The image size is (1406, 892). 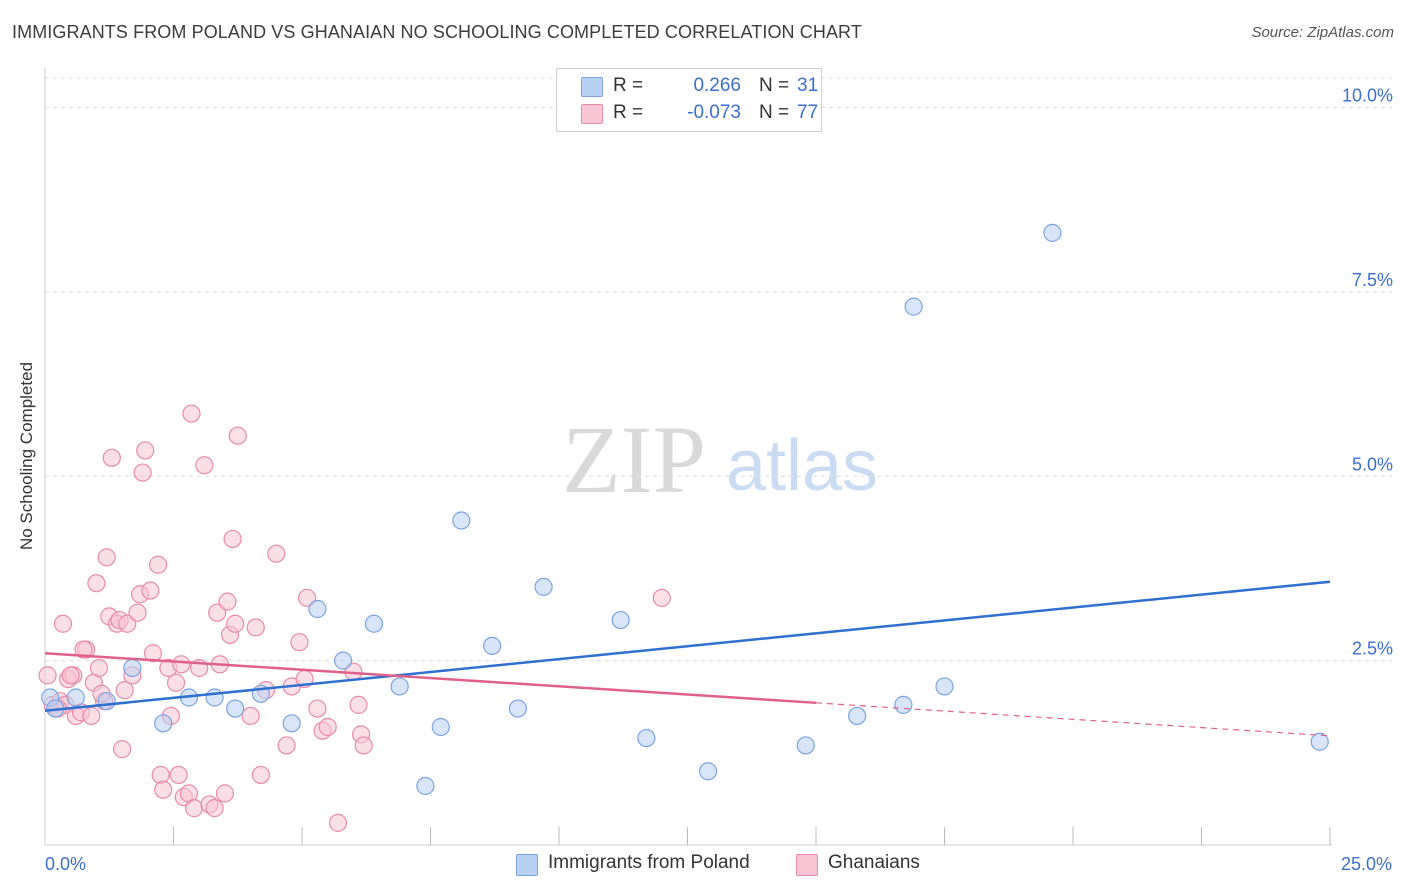 I want to click on poland-legend-swatch, so click(x=527, y=865).